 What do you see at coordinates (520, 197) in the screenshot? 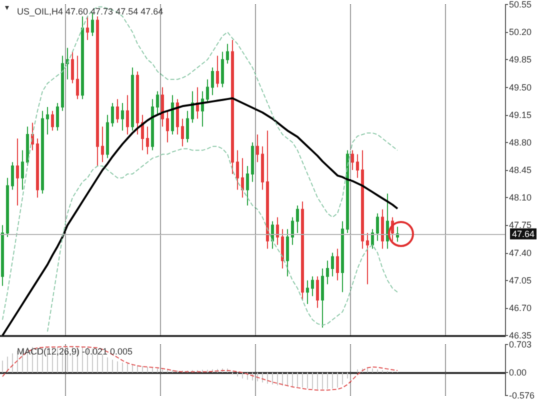
I see `y-tick-label: 48.10` at bounding box center [520, 197].